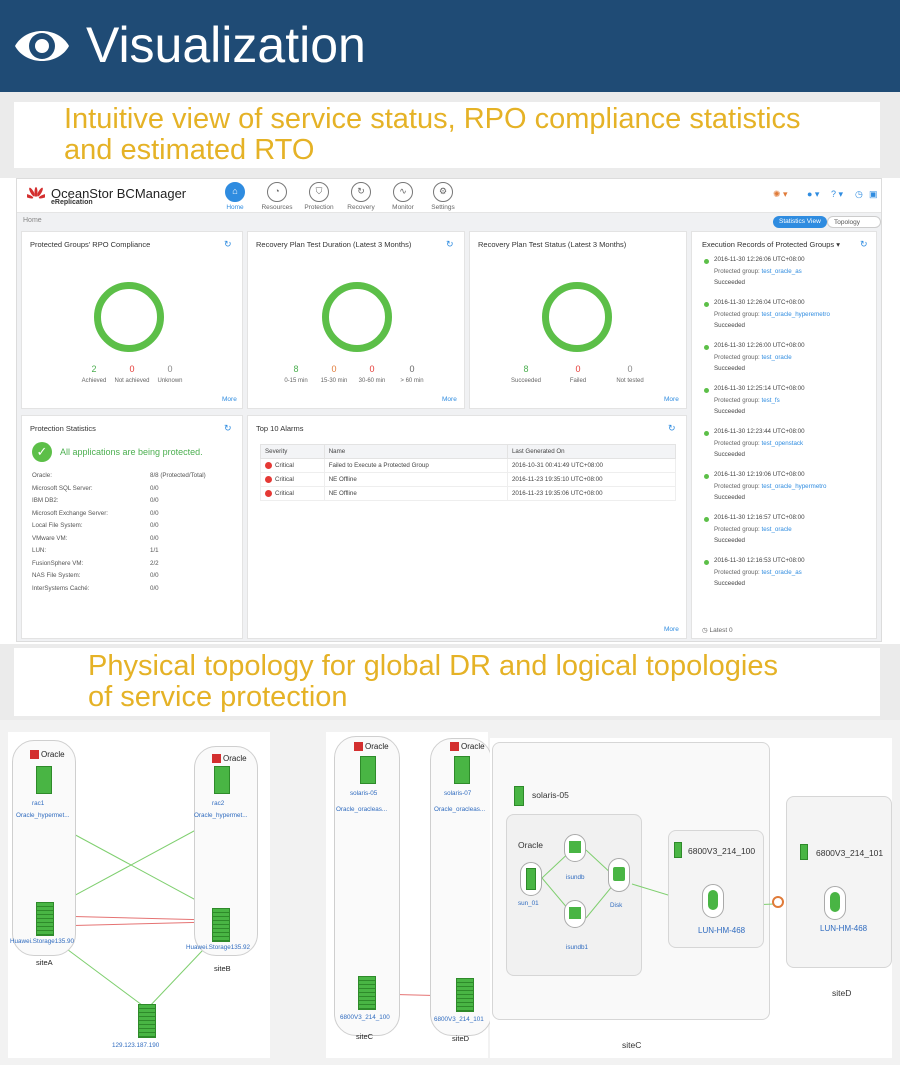 The width and height of the screenshot is (900, 1065). What do you see at coordinates (591, 480) in the screenshot?
I see `alarm-time: 2016-11-23 19:35:10 UTC+08:00` at bounding box center [591, 480].